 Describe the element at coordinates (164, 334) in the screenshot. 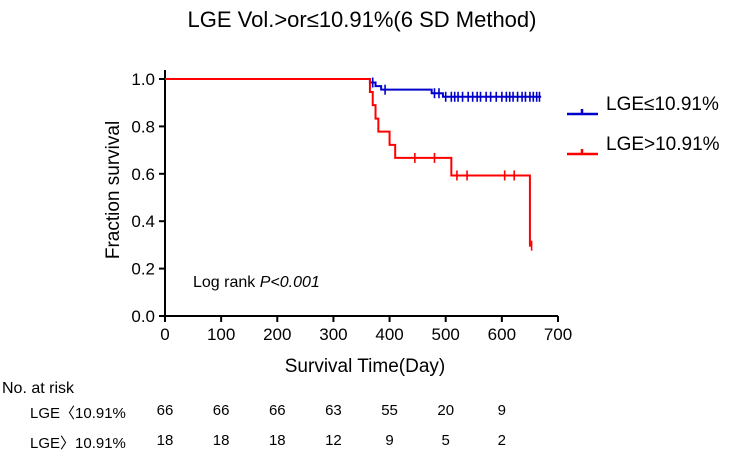

I see `x-tick-label: 0` at that location.